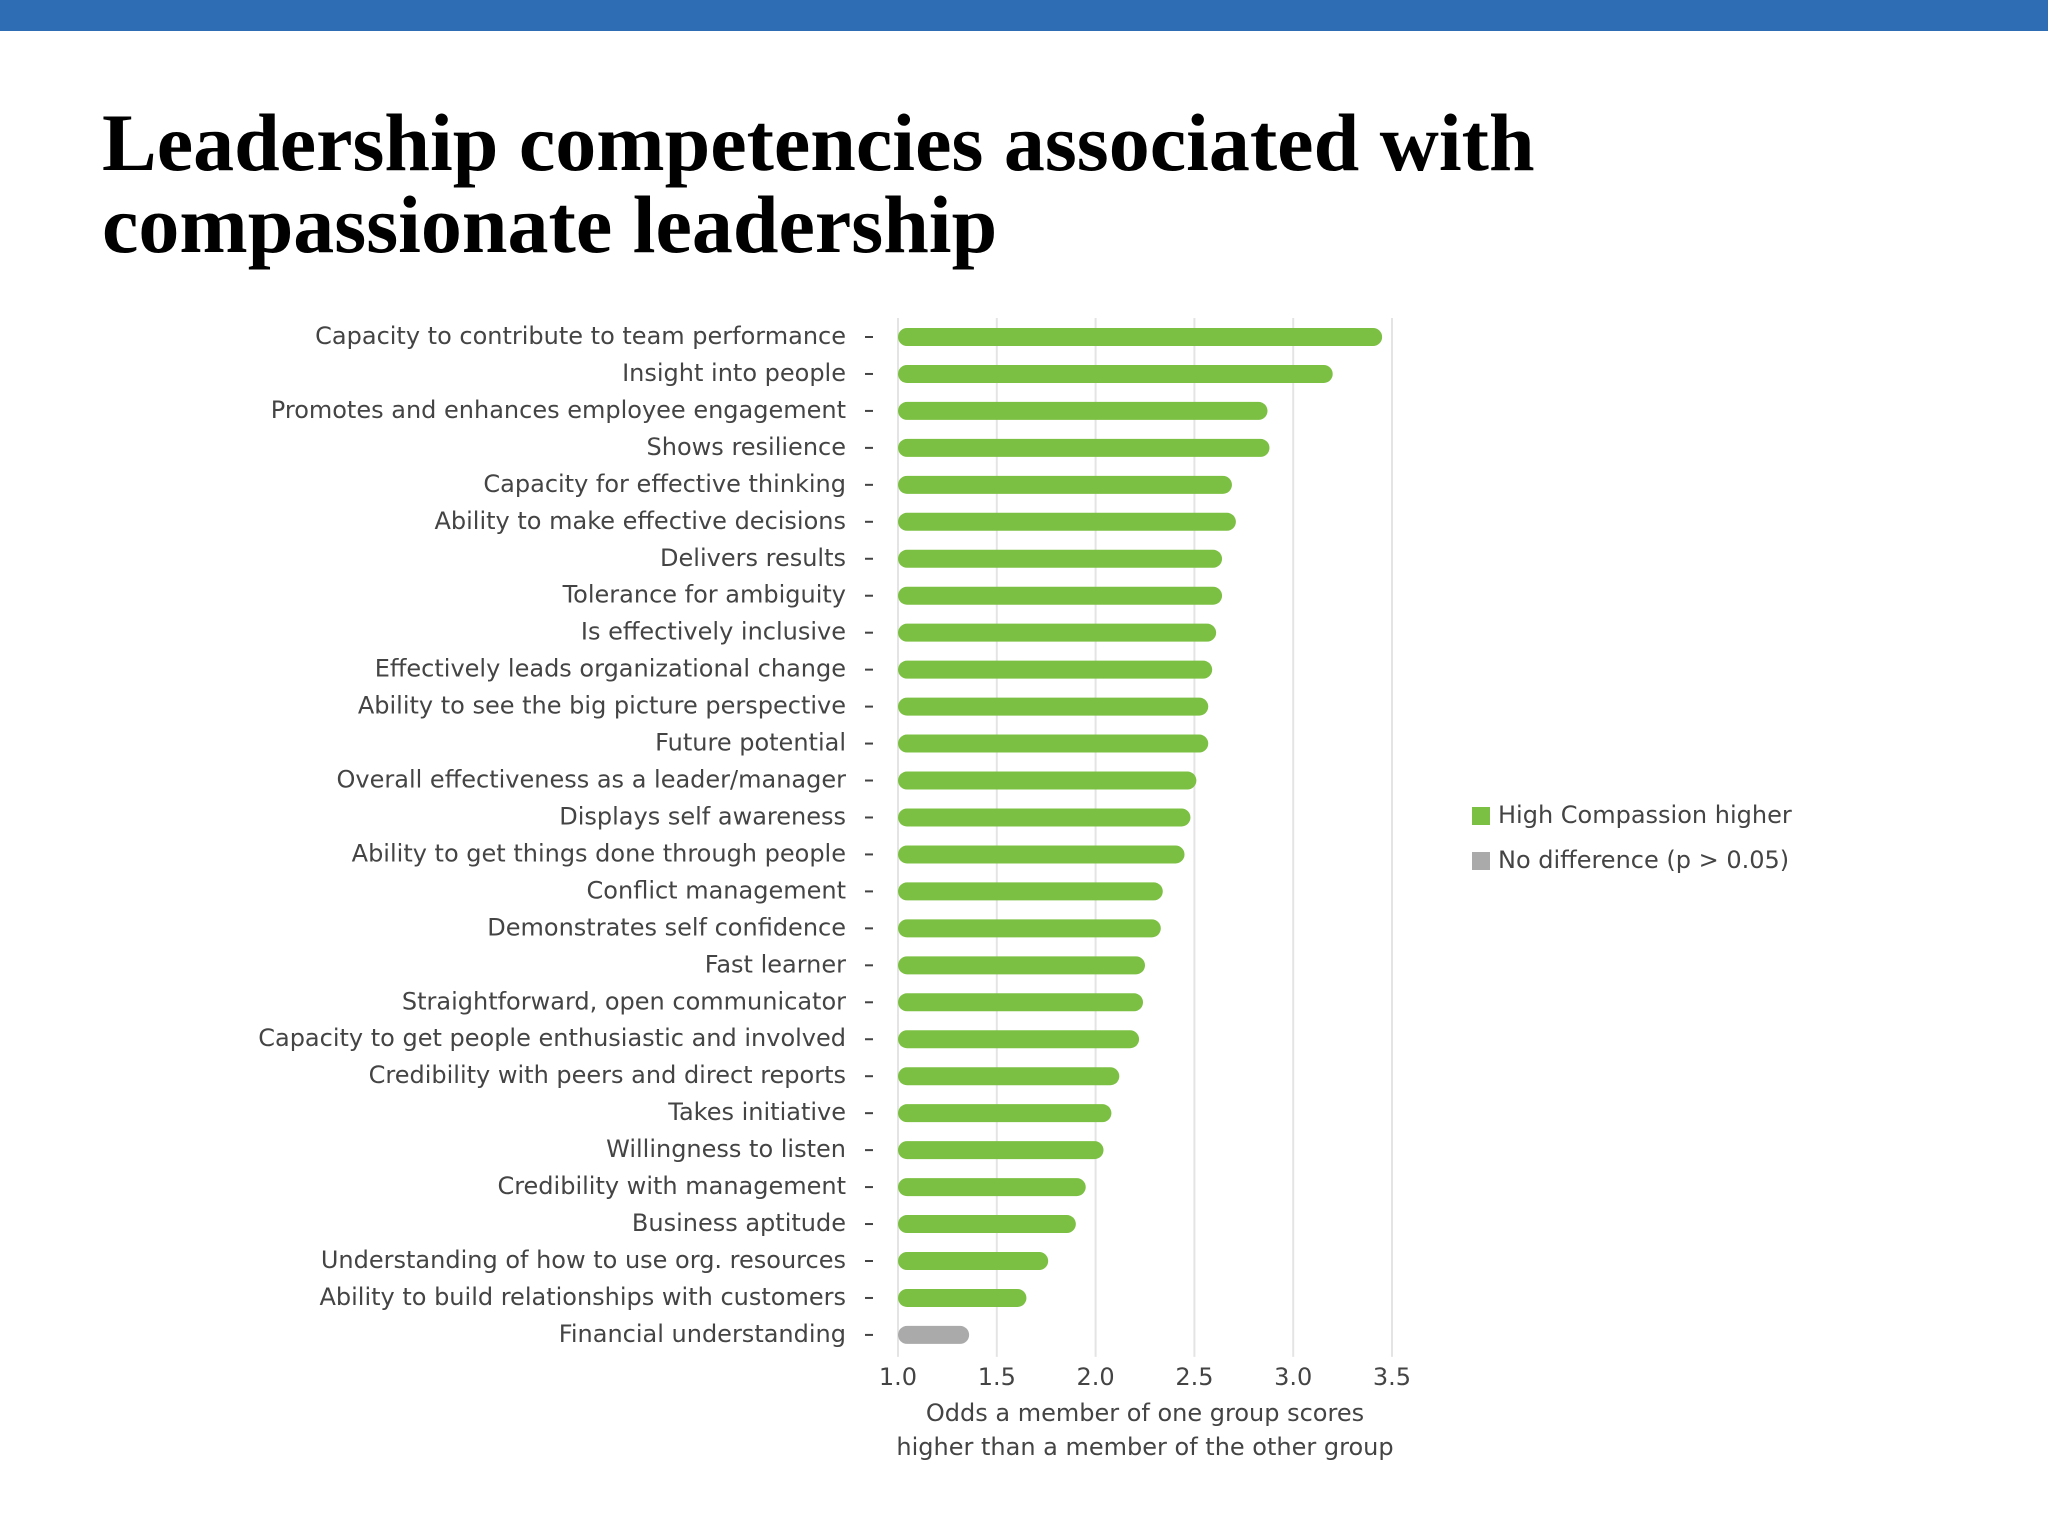  I want to click on category-label: Shows resilience, so click(746, 447).